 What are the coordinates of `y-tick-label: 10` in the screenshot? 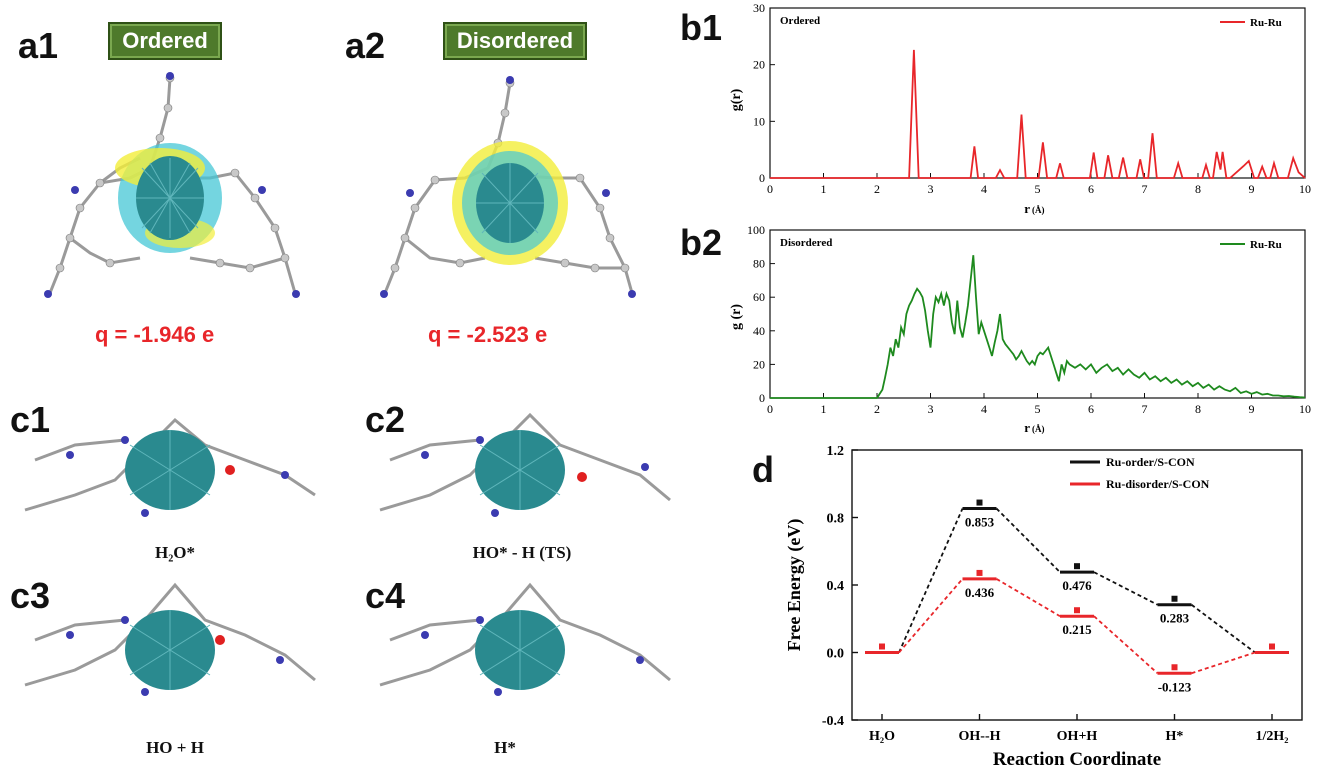 It's located at (759, 121).